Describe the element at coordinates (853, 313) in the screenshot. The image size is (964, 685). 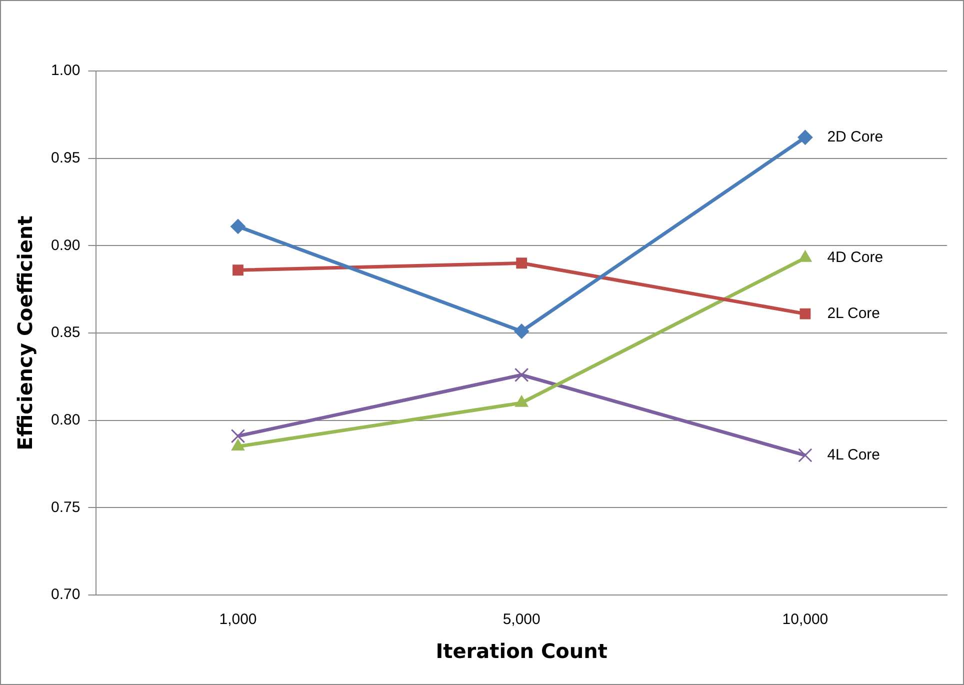
I see `series-label: 2L Core` at that location.